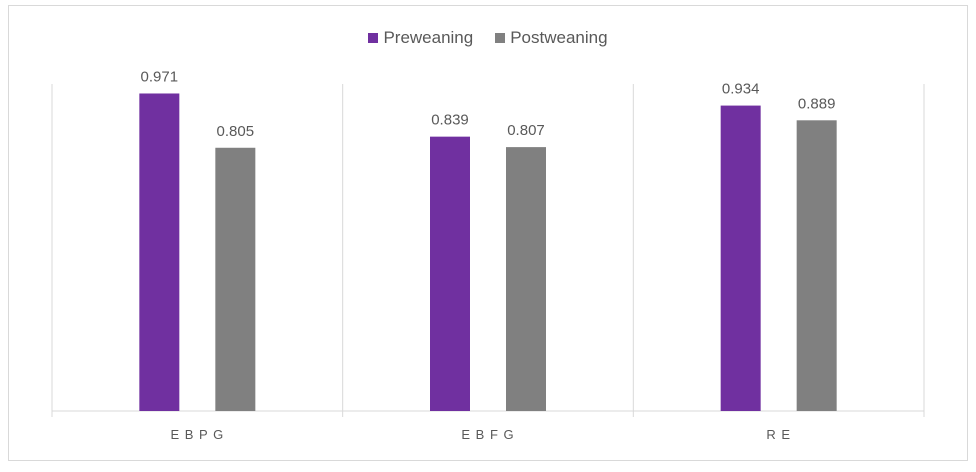 The width and height of the screenshot is (976, 472). What do you see at coordinates (428, 37) in the screenshot?
I see `legend-label-preweaning: Preweaning` at bounding box center [428, 37].